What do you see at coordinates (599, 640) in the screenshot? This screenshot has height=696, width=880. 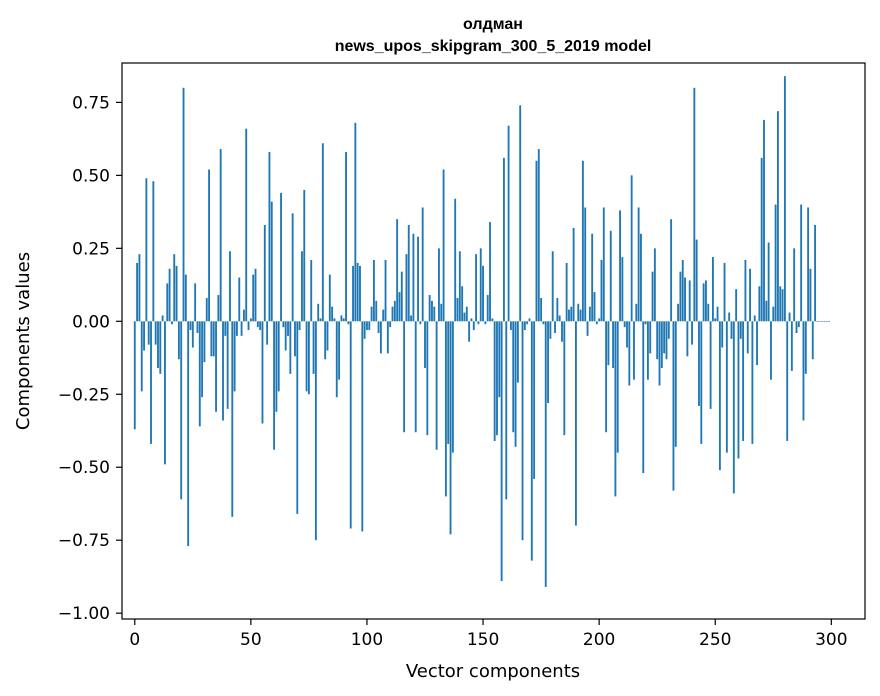 I see `x-tick-label: 200` at bounding box center [599, 640].